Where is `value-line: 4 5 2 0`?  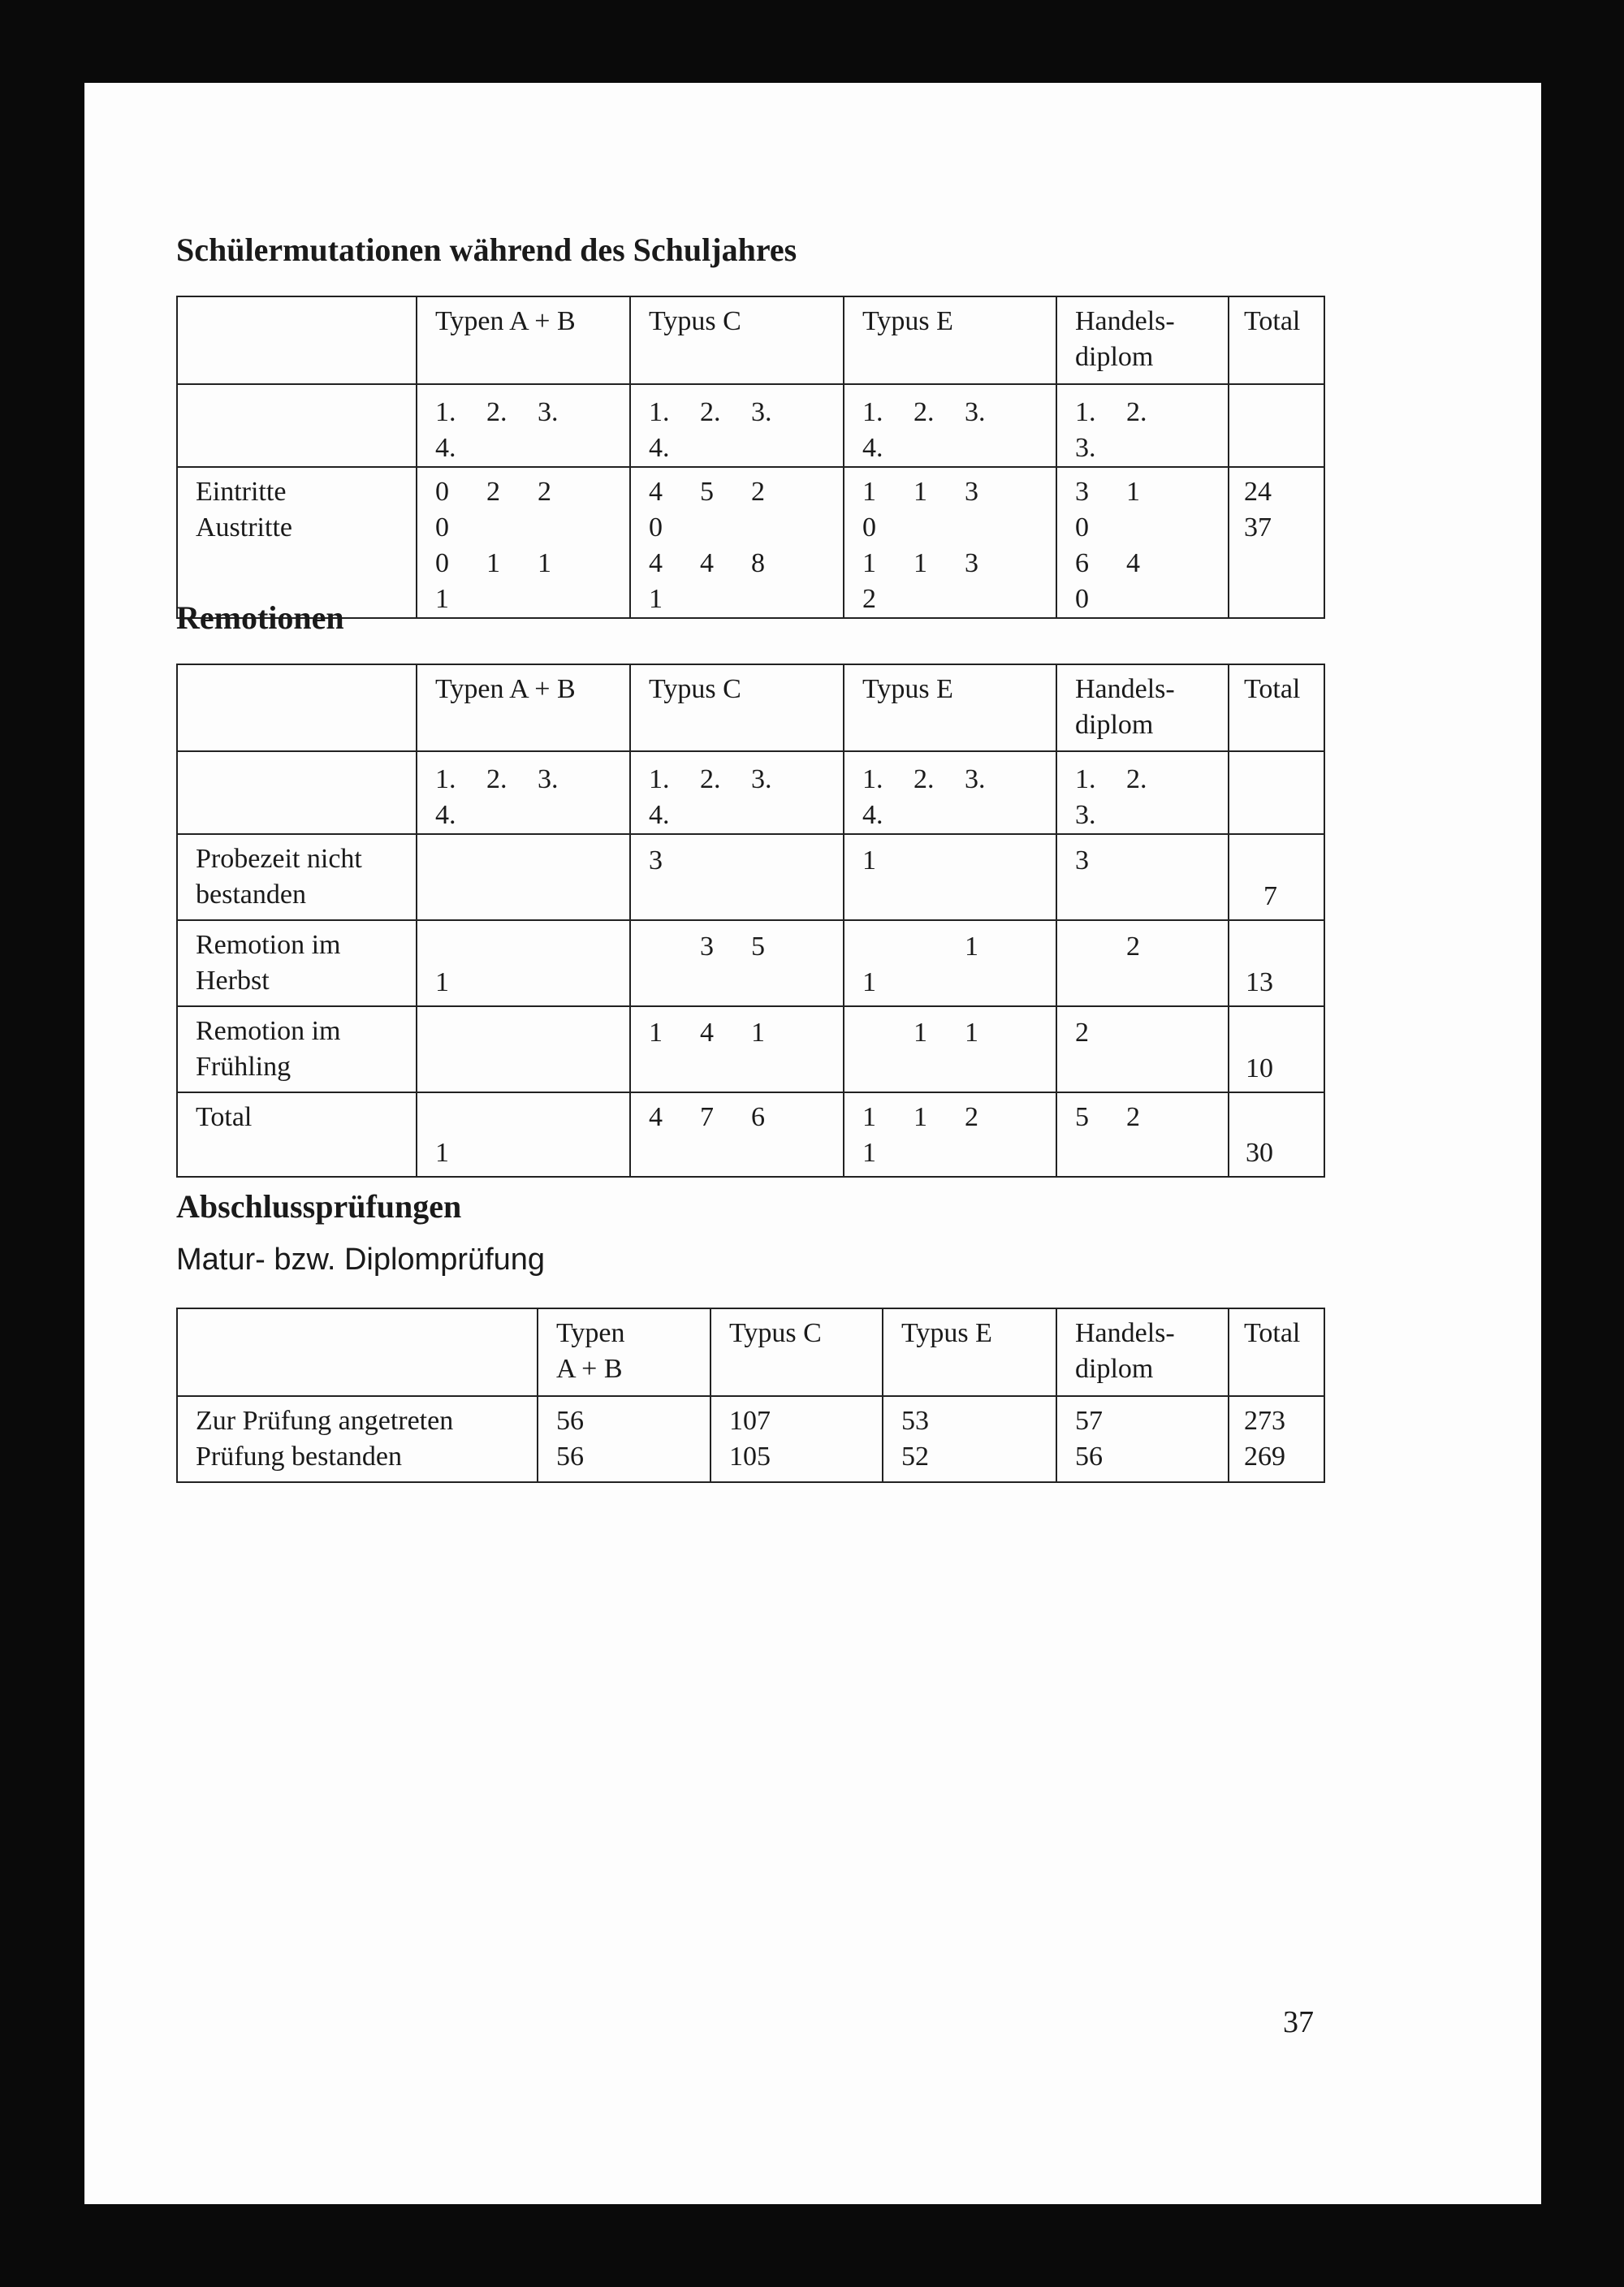 value-line: 4 5 2 0 is located at coordinates (746, 510).